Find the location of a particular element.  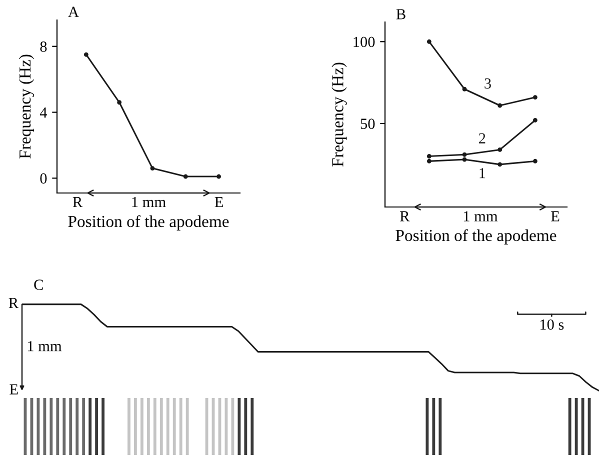

chart-title: C is located at coordinates (38, 285).